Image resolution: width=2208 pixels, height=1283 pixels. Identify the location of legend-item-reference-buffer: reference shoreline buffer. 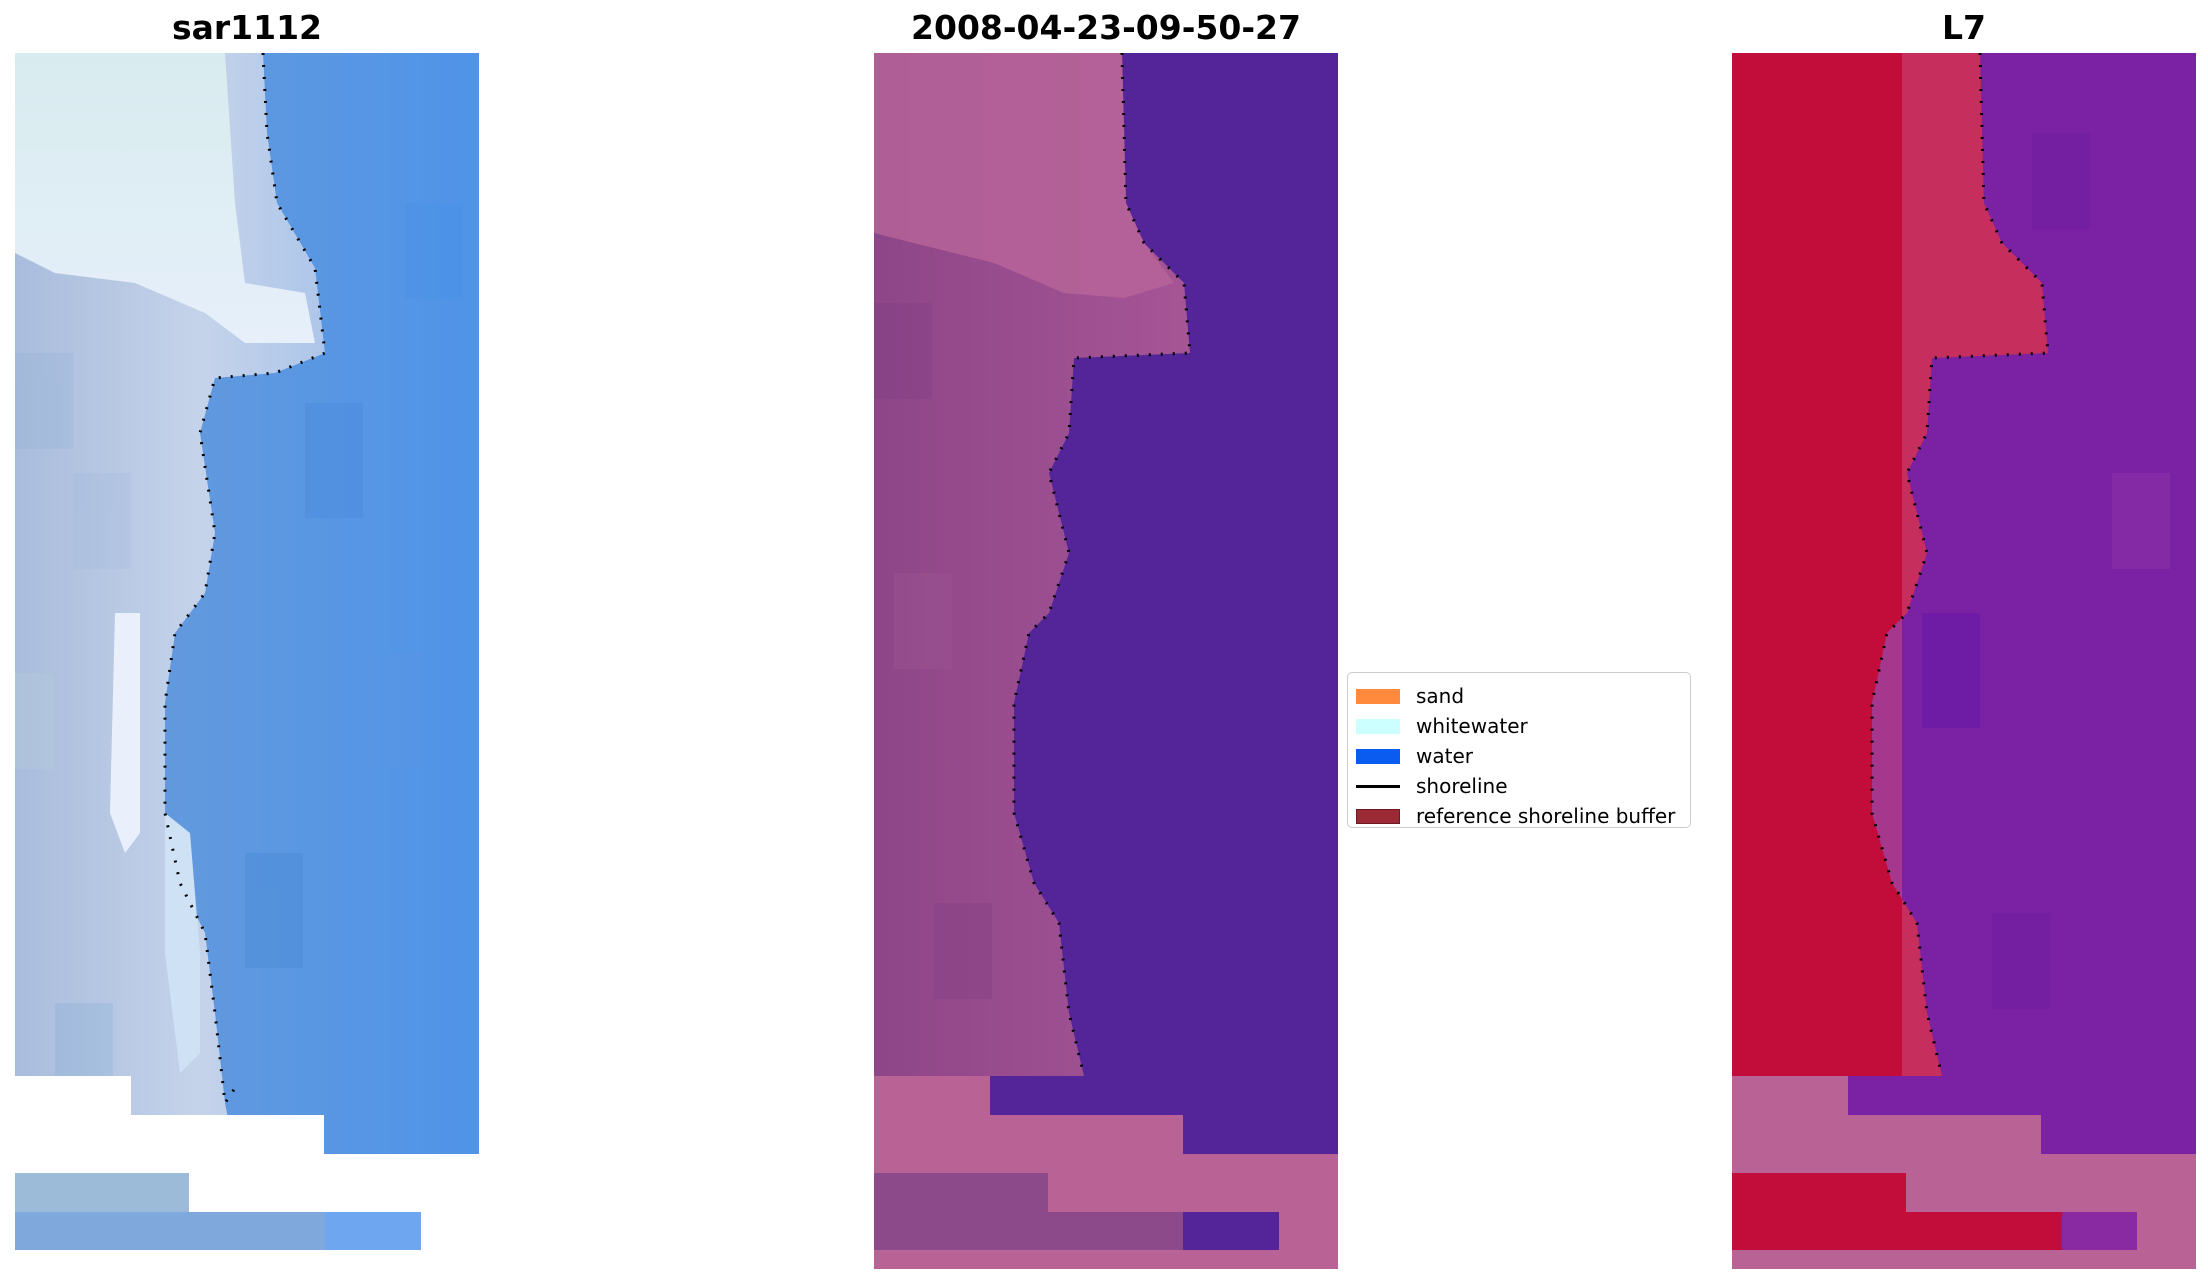
(1518, 816).